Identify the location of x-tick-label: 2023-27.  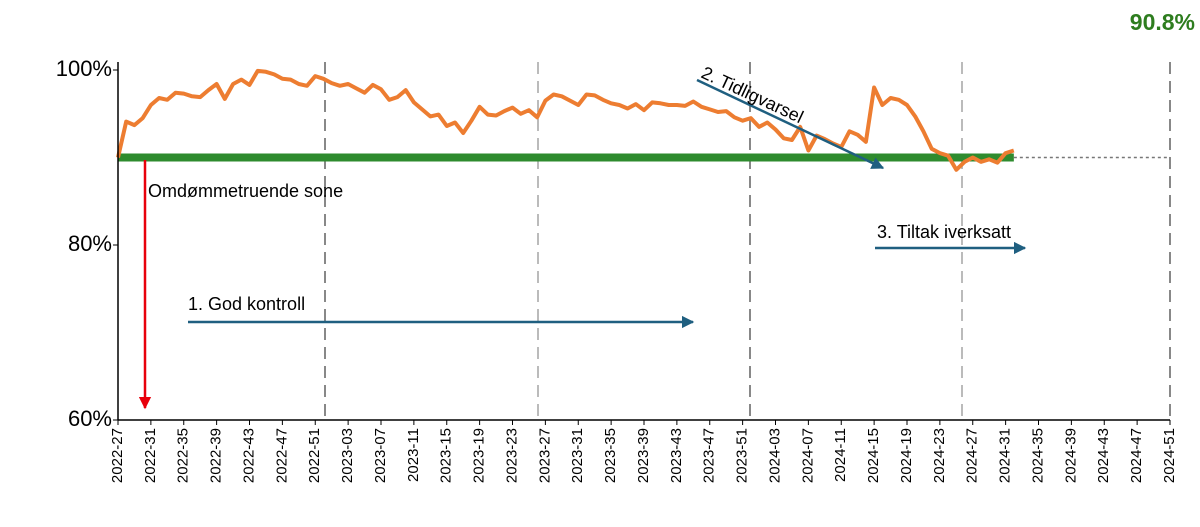
(544, 455).